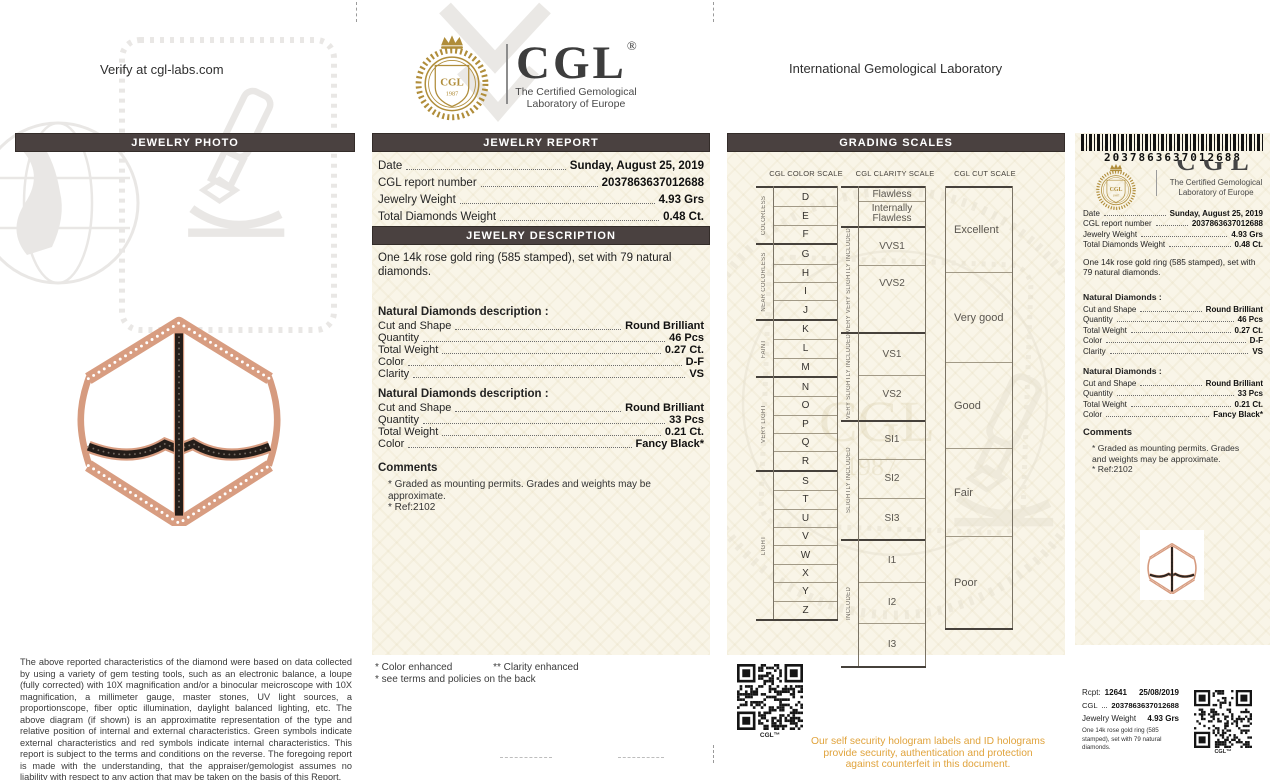 The width and height of the screenshot is (1275, 780). What do you see at coordinates (892, 518) in the screenshot?
I see `scale-cell: SI3` at bounding box center [892, 518].